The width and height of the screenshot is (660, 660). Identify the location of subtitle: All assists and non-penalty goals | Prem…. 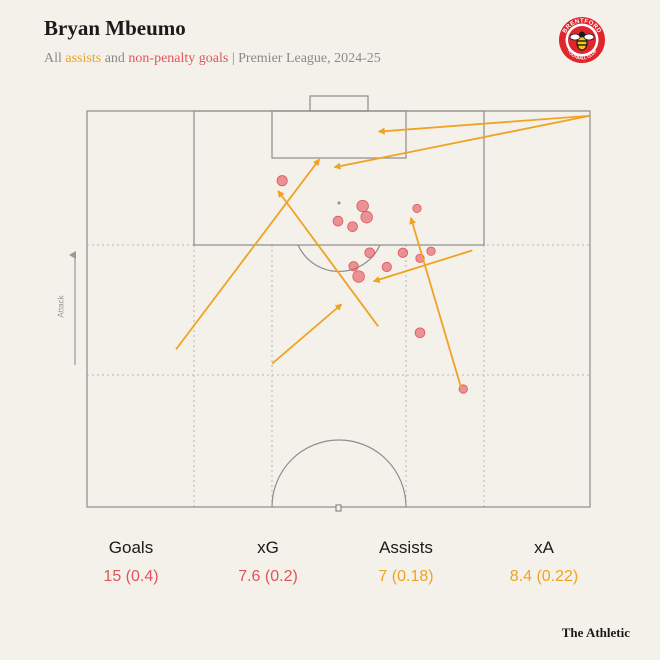
(212, 59).